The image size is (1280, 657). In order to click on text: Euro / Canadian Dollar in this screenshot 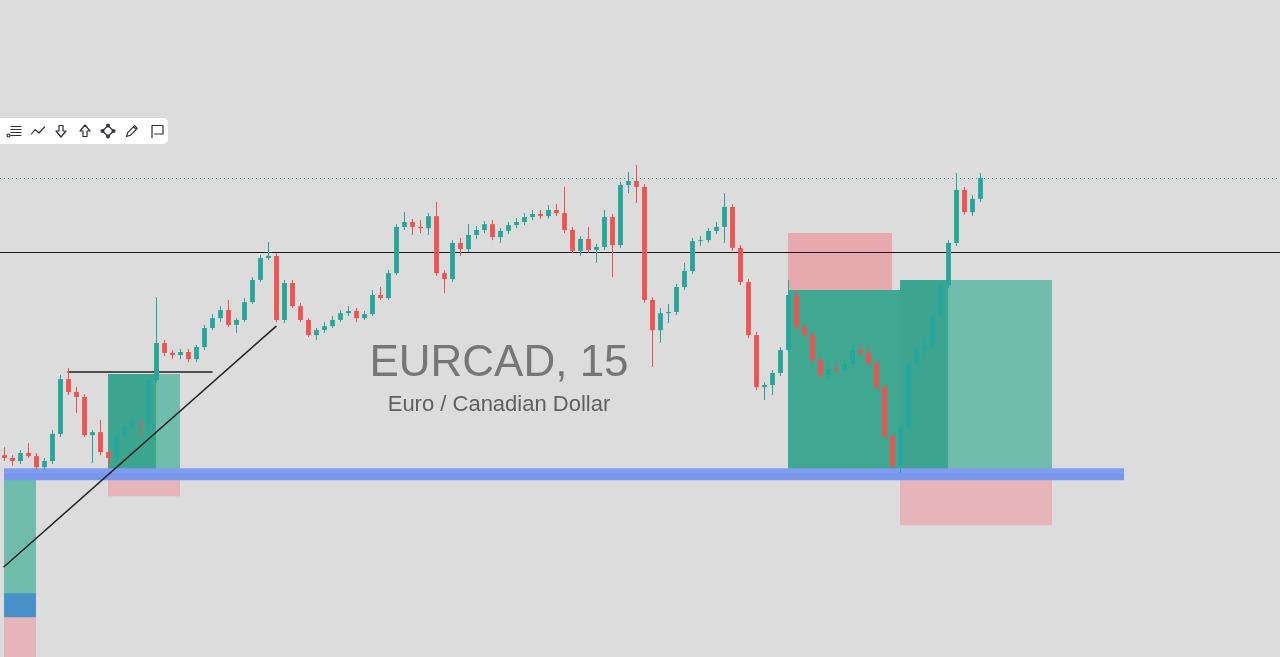, I will do `click(499, 403)`.